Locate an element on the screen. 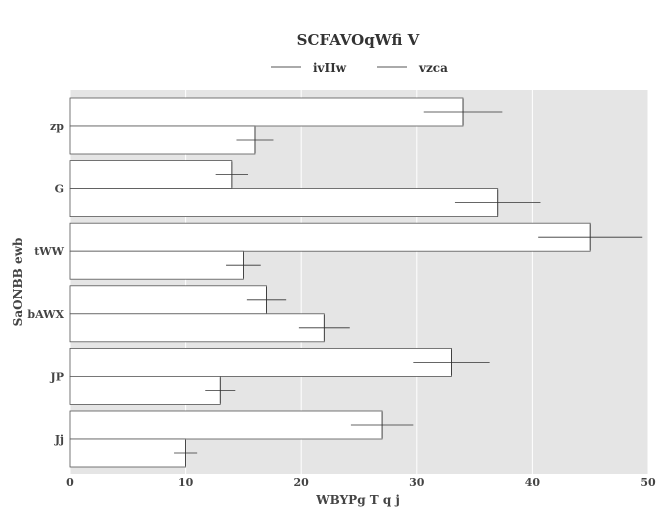  x-tick-label: 10 is located at coordinates (186, 482).